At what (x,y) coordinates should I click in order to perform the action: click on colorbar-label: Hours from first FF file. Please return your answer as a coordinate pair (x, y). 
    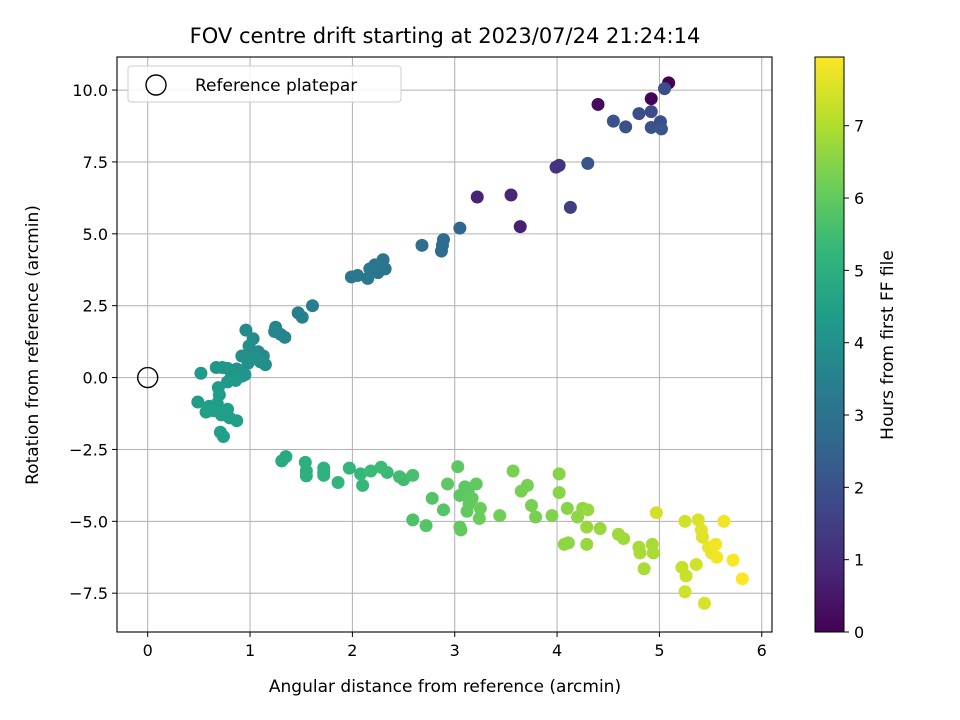
    Looking at the image, I should click on (888, 345).